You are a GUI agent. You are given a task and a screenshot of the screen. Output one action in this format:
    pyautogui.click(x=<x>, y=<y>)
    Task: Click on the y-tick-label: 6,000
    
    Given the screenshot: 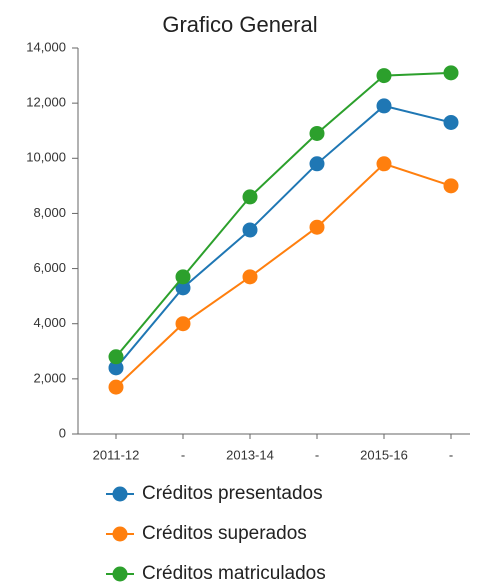 What is the action you would take?
    pyautogui.click(x=49, y=267)
    